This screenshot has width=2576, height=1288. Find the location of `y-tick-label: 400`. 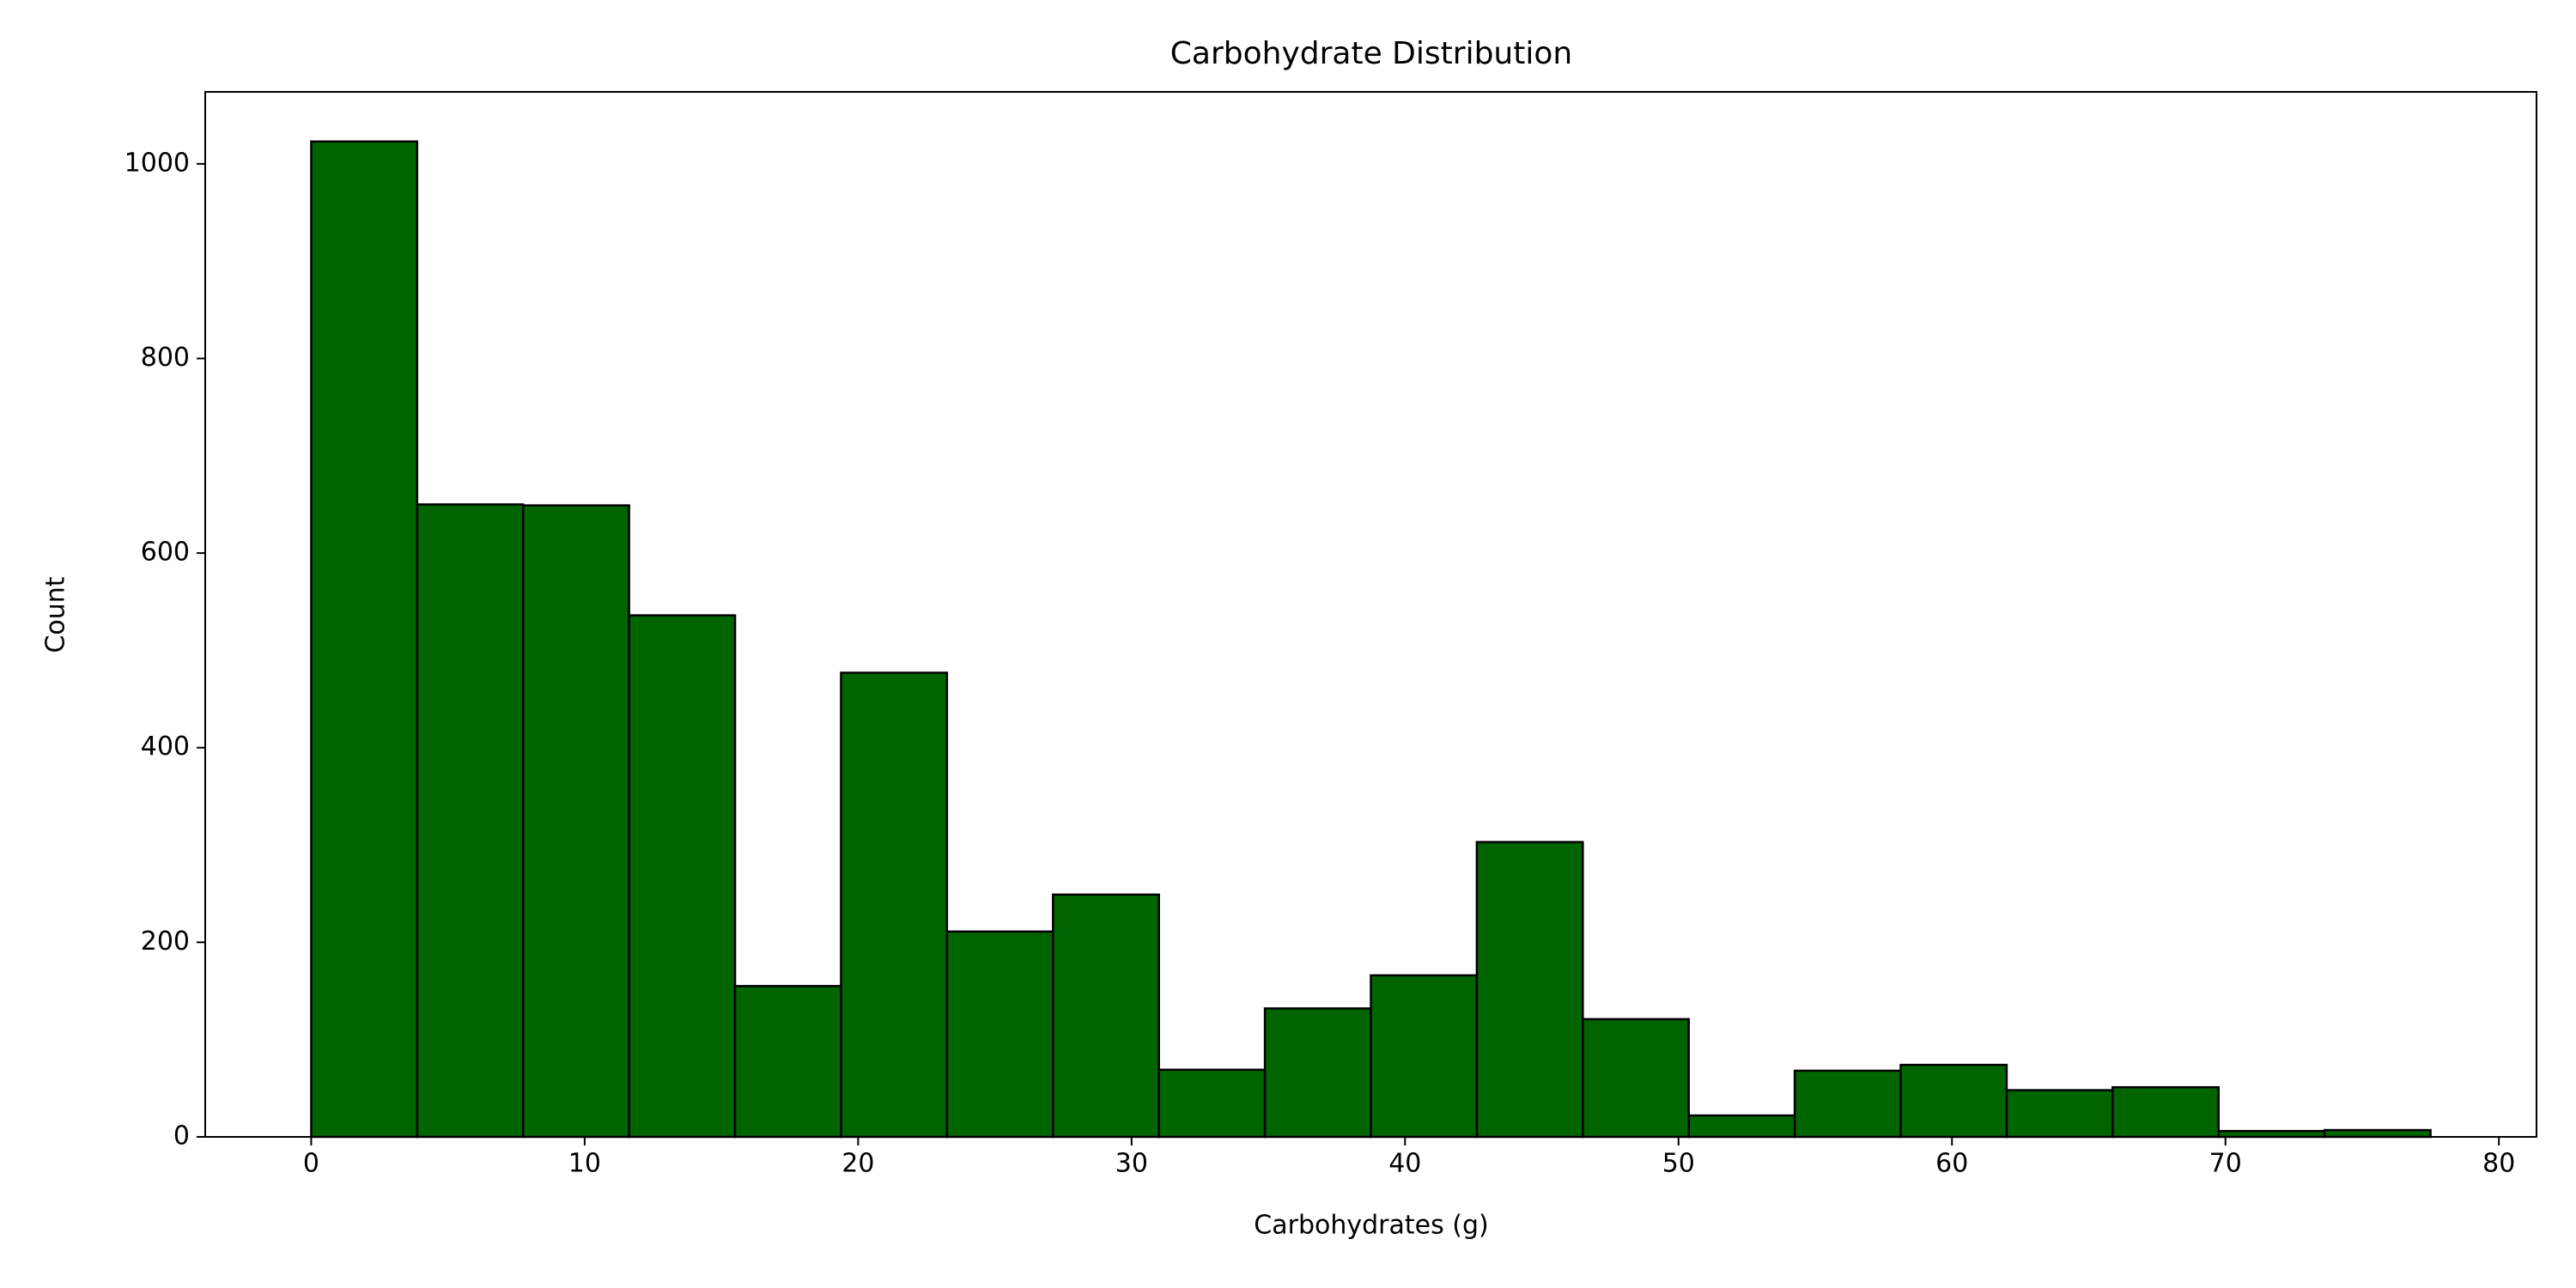

y-tick-label: 400 is located at coordinates (165, 747).